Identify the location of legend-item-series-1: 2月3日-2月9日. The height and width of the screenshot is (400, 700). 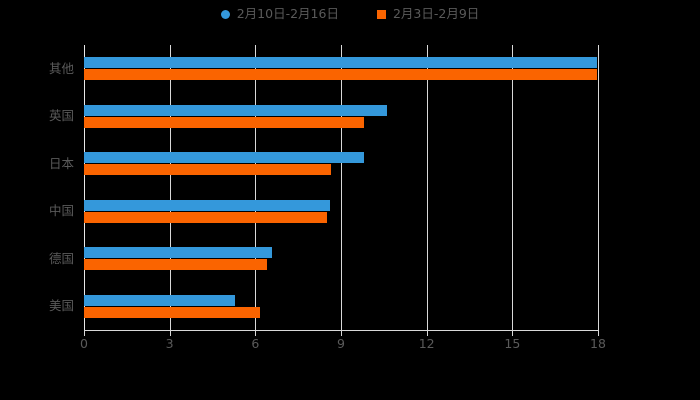
(428, 13).